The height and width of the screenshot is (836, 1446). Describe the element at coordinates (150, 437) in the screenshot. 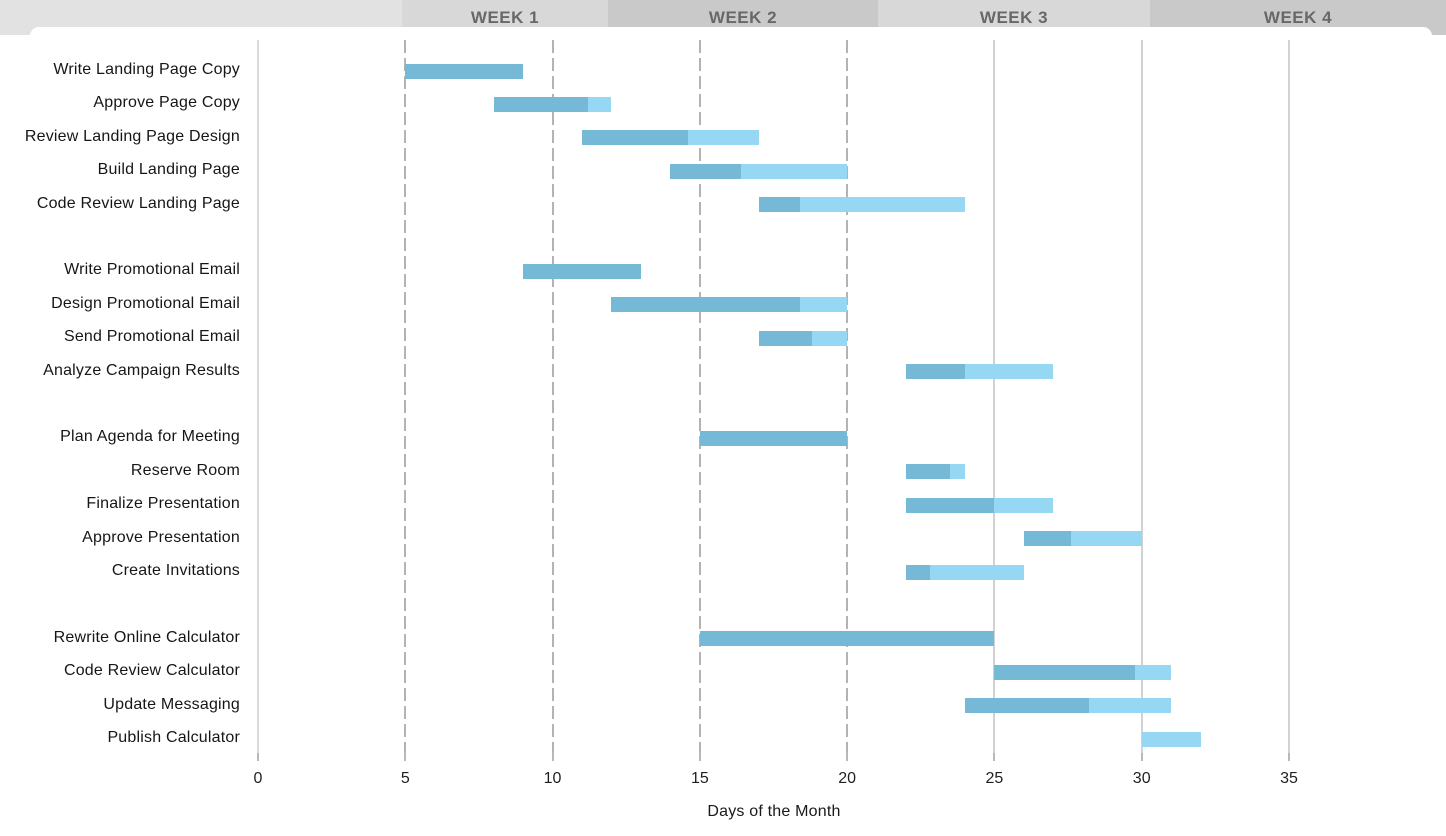

I see `task-label: Plan Agenda for Meeting` at that location.